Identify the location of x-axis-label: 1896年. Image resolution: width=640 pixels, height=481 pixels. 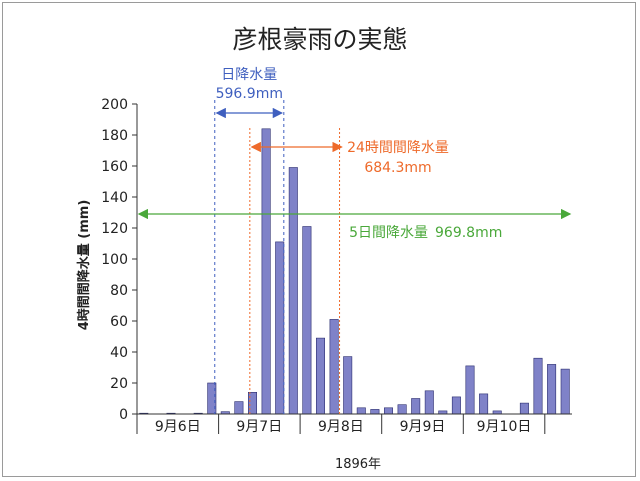
(358, 464).